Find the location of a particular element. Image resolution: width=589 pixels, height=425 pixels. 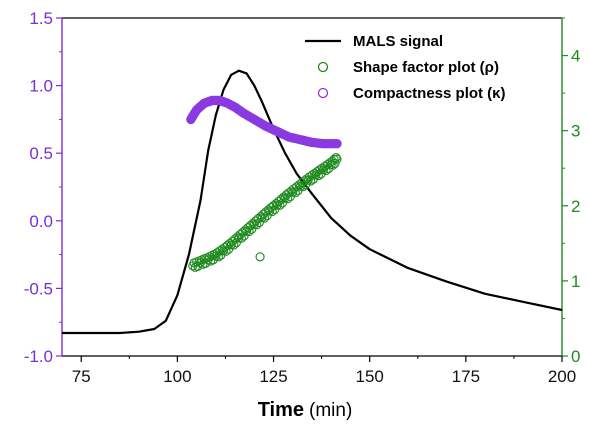

left-tick-label: -0.5 is located at coordinates (38, 288).